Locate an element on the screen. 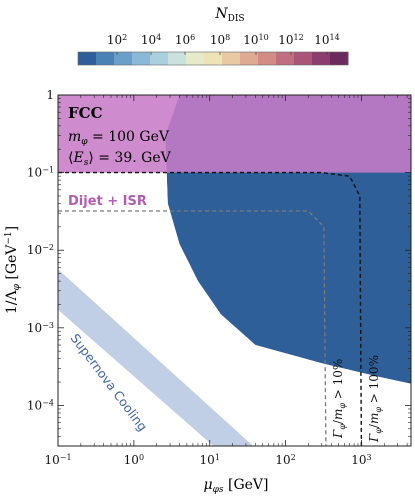  colorbar-tick-label: 108 is located at coordinates (220, 40).